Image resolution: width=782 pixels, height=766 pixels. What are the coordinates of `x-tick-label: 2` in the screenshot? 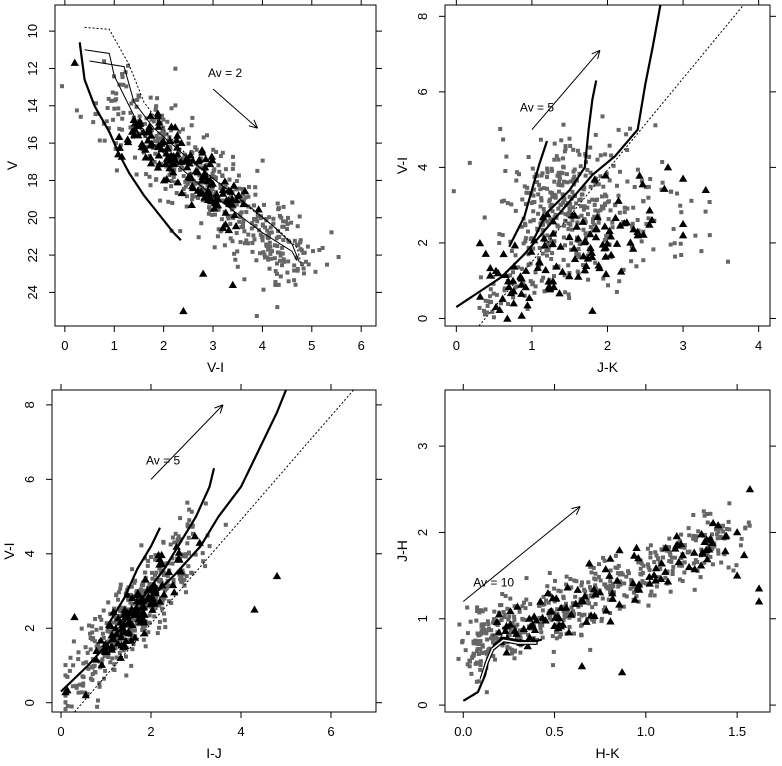 It's located at (163, 345).